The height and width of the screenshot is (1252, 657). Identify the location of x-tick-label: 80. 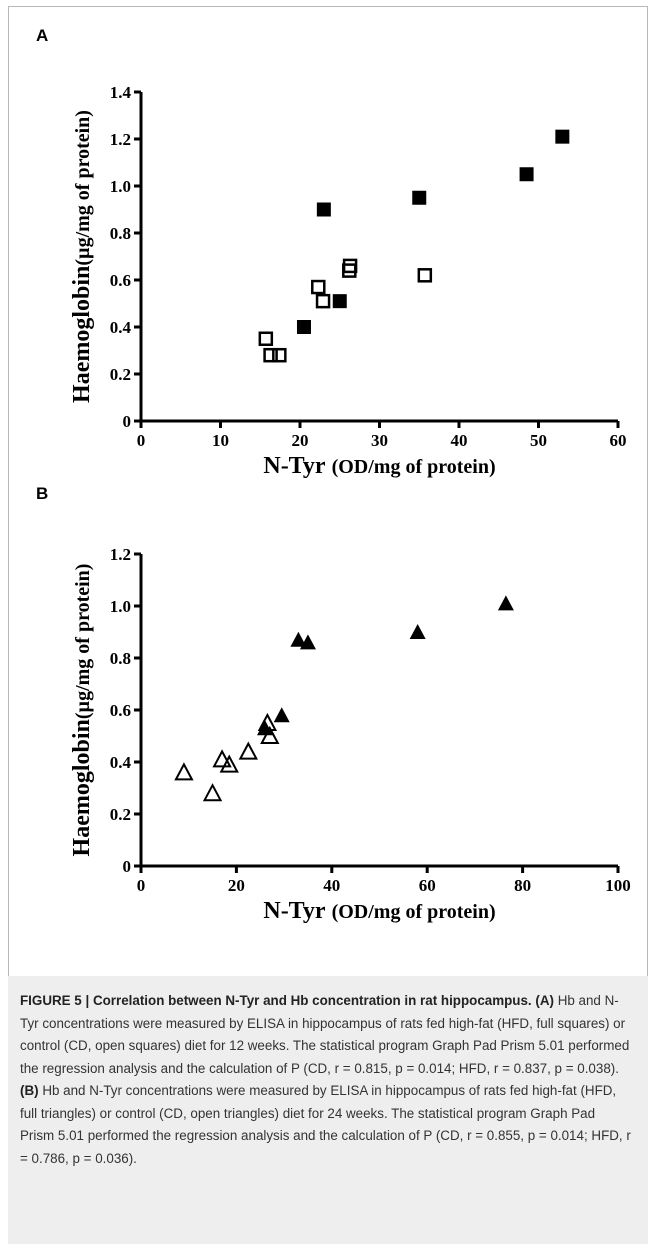
(522, 885).